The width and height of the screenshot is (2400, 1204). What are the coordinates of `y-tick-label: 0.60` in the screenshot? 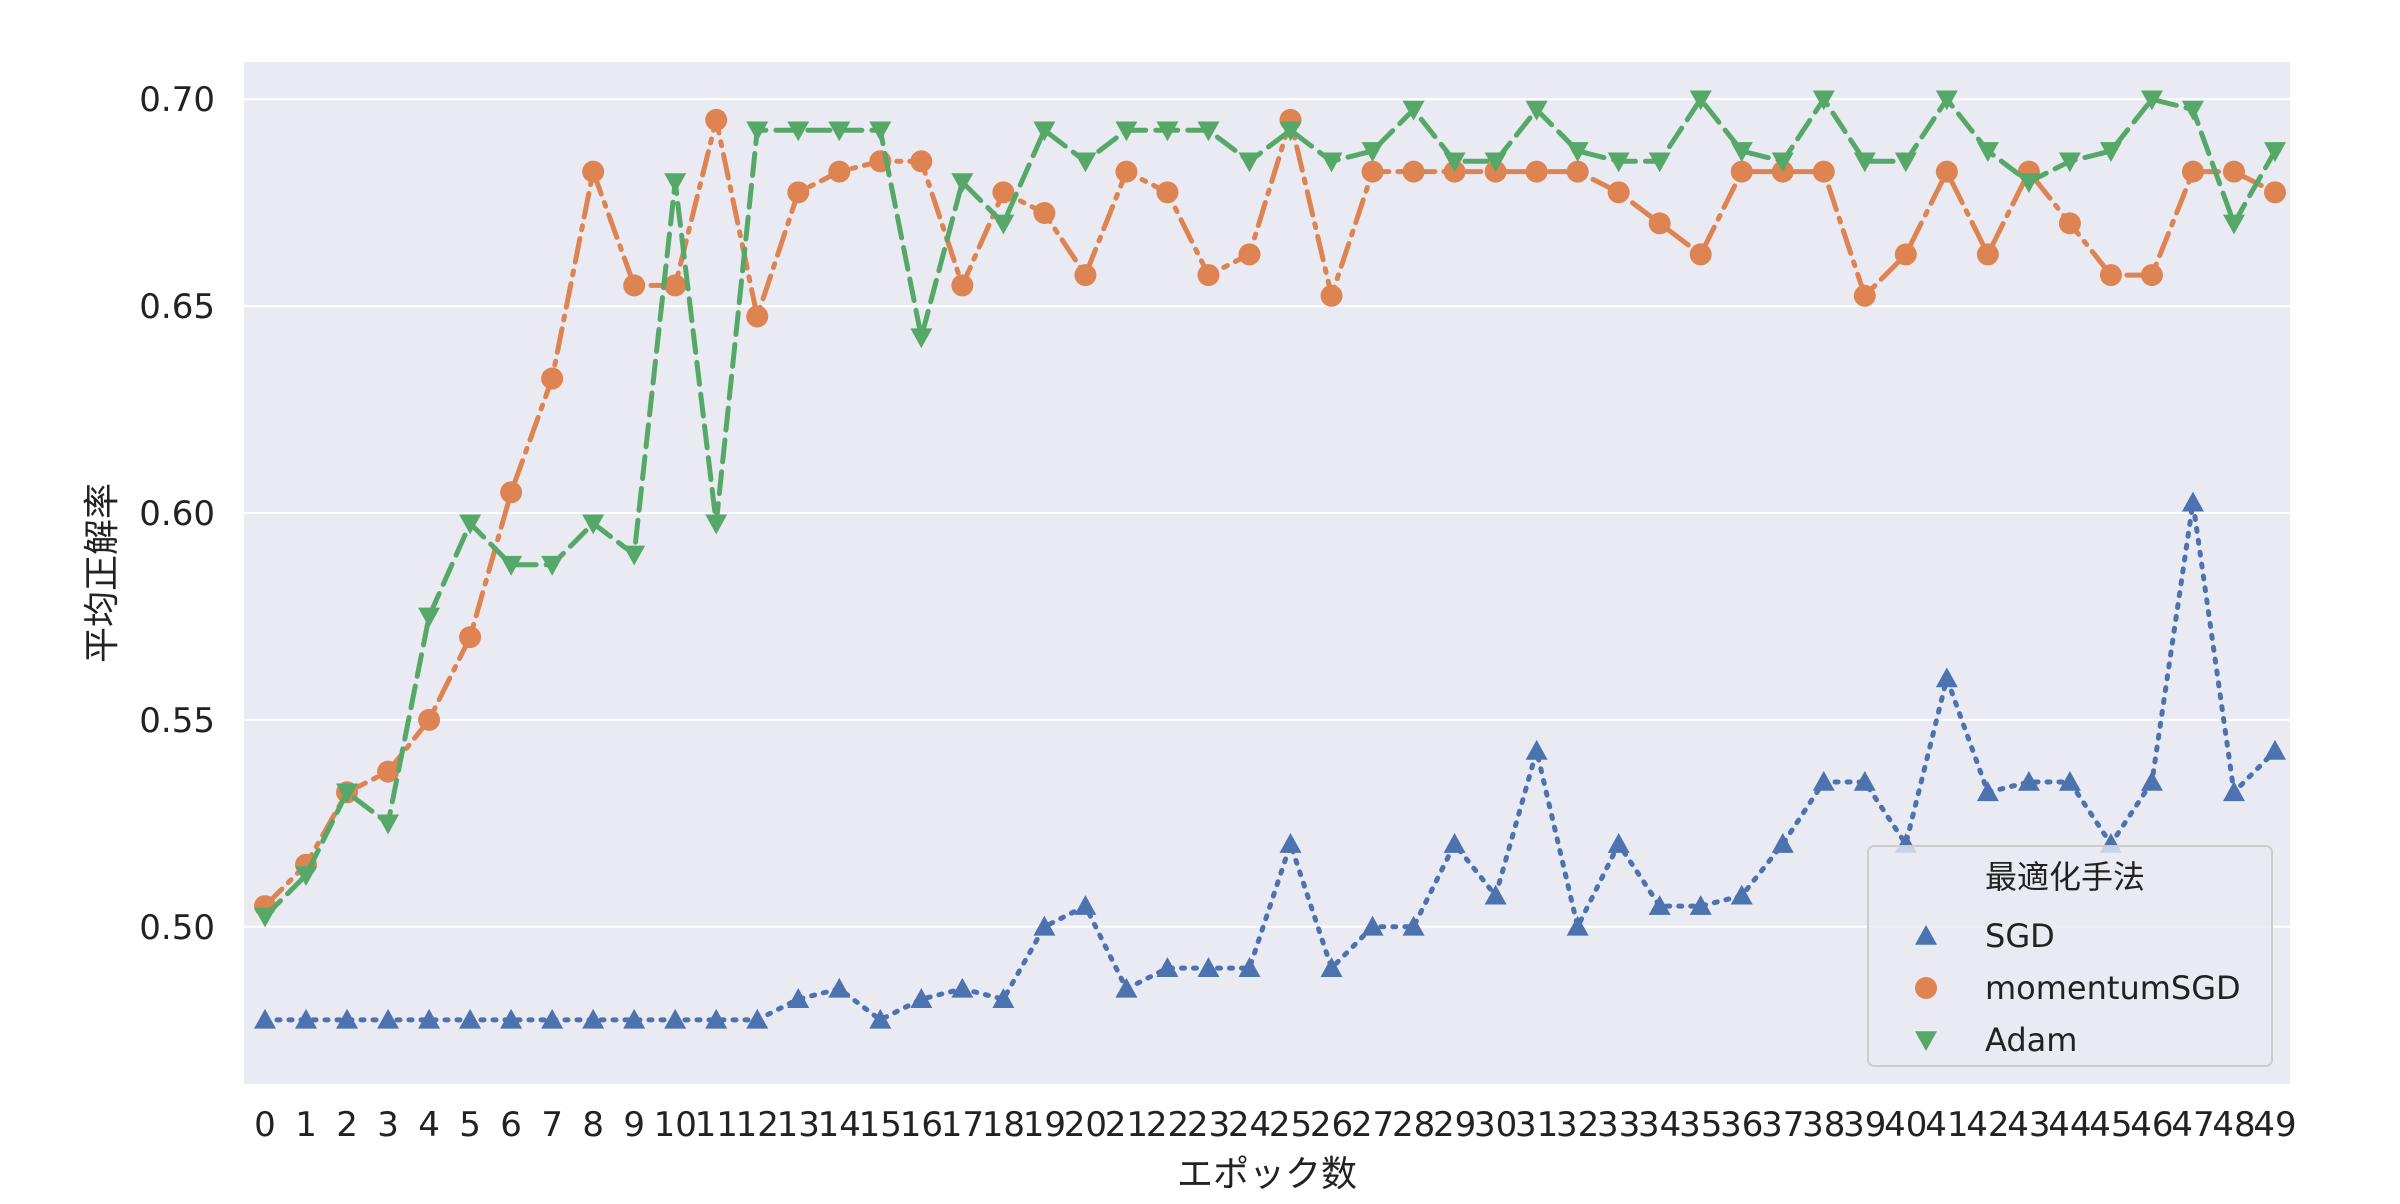 It's located at (177, 514).